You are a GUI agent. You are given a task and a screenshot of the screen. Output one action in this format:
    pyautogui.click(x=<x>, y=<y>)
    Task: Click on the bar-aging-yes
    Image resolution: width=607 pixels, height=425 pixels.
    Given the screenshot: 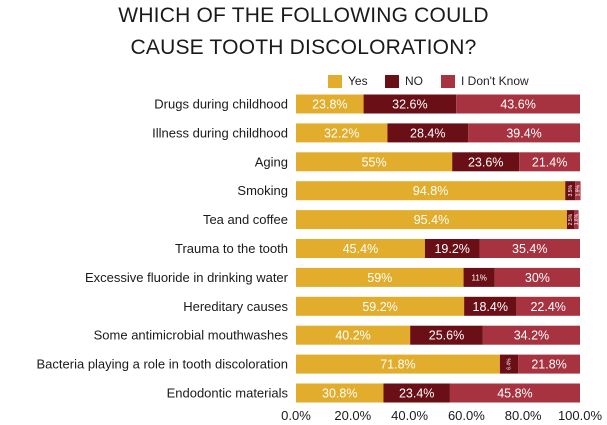 What is the action you would take?
    pyautogui.click(x=374, y=162)
    